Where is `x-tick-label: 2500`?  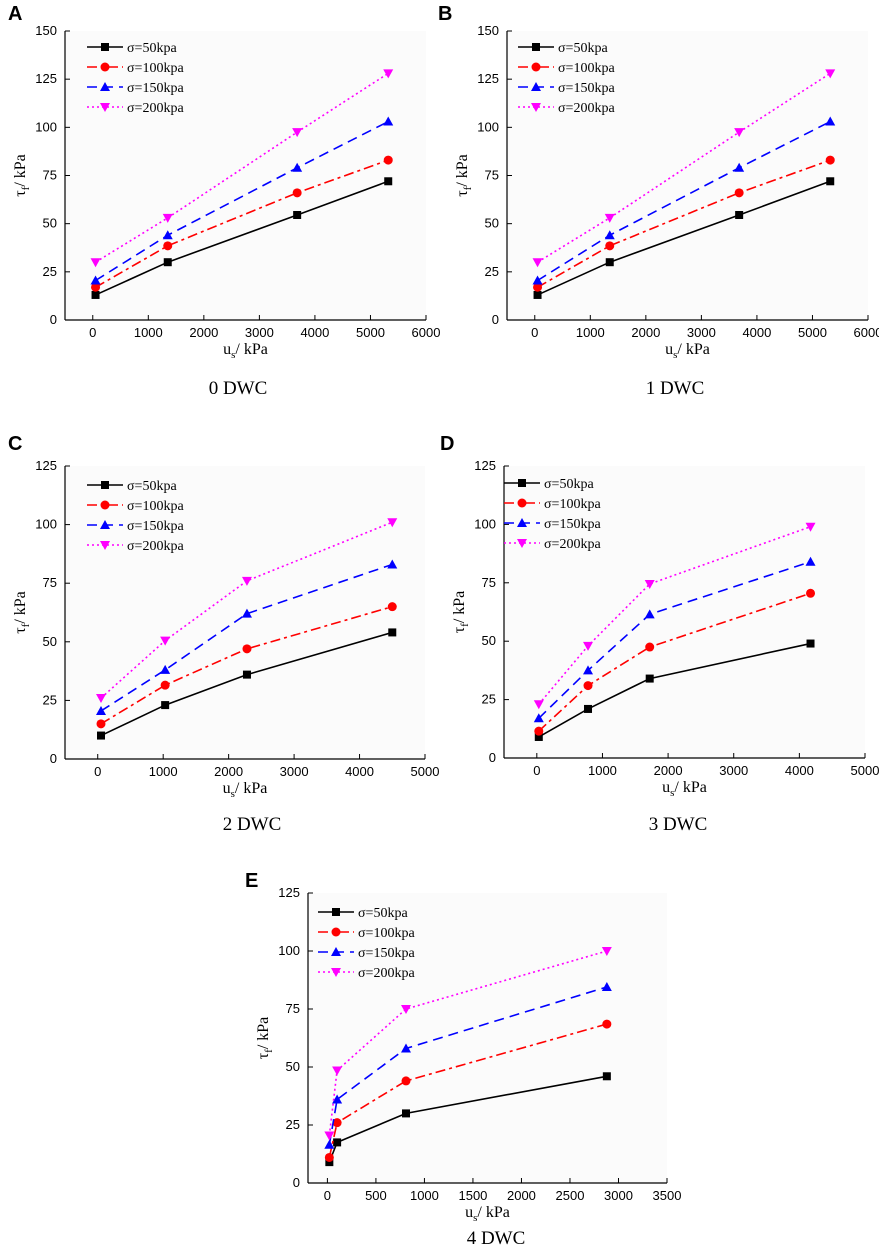
x-tick-label: 2500 is located at coordinates (570, 1195).